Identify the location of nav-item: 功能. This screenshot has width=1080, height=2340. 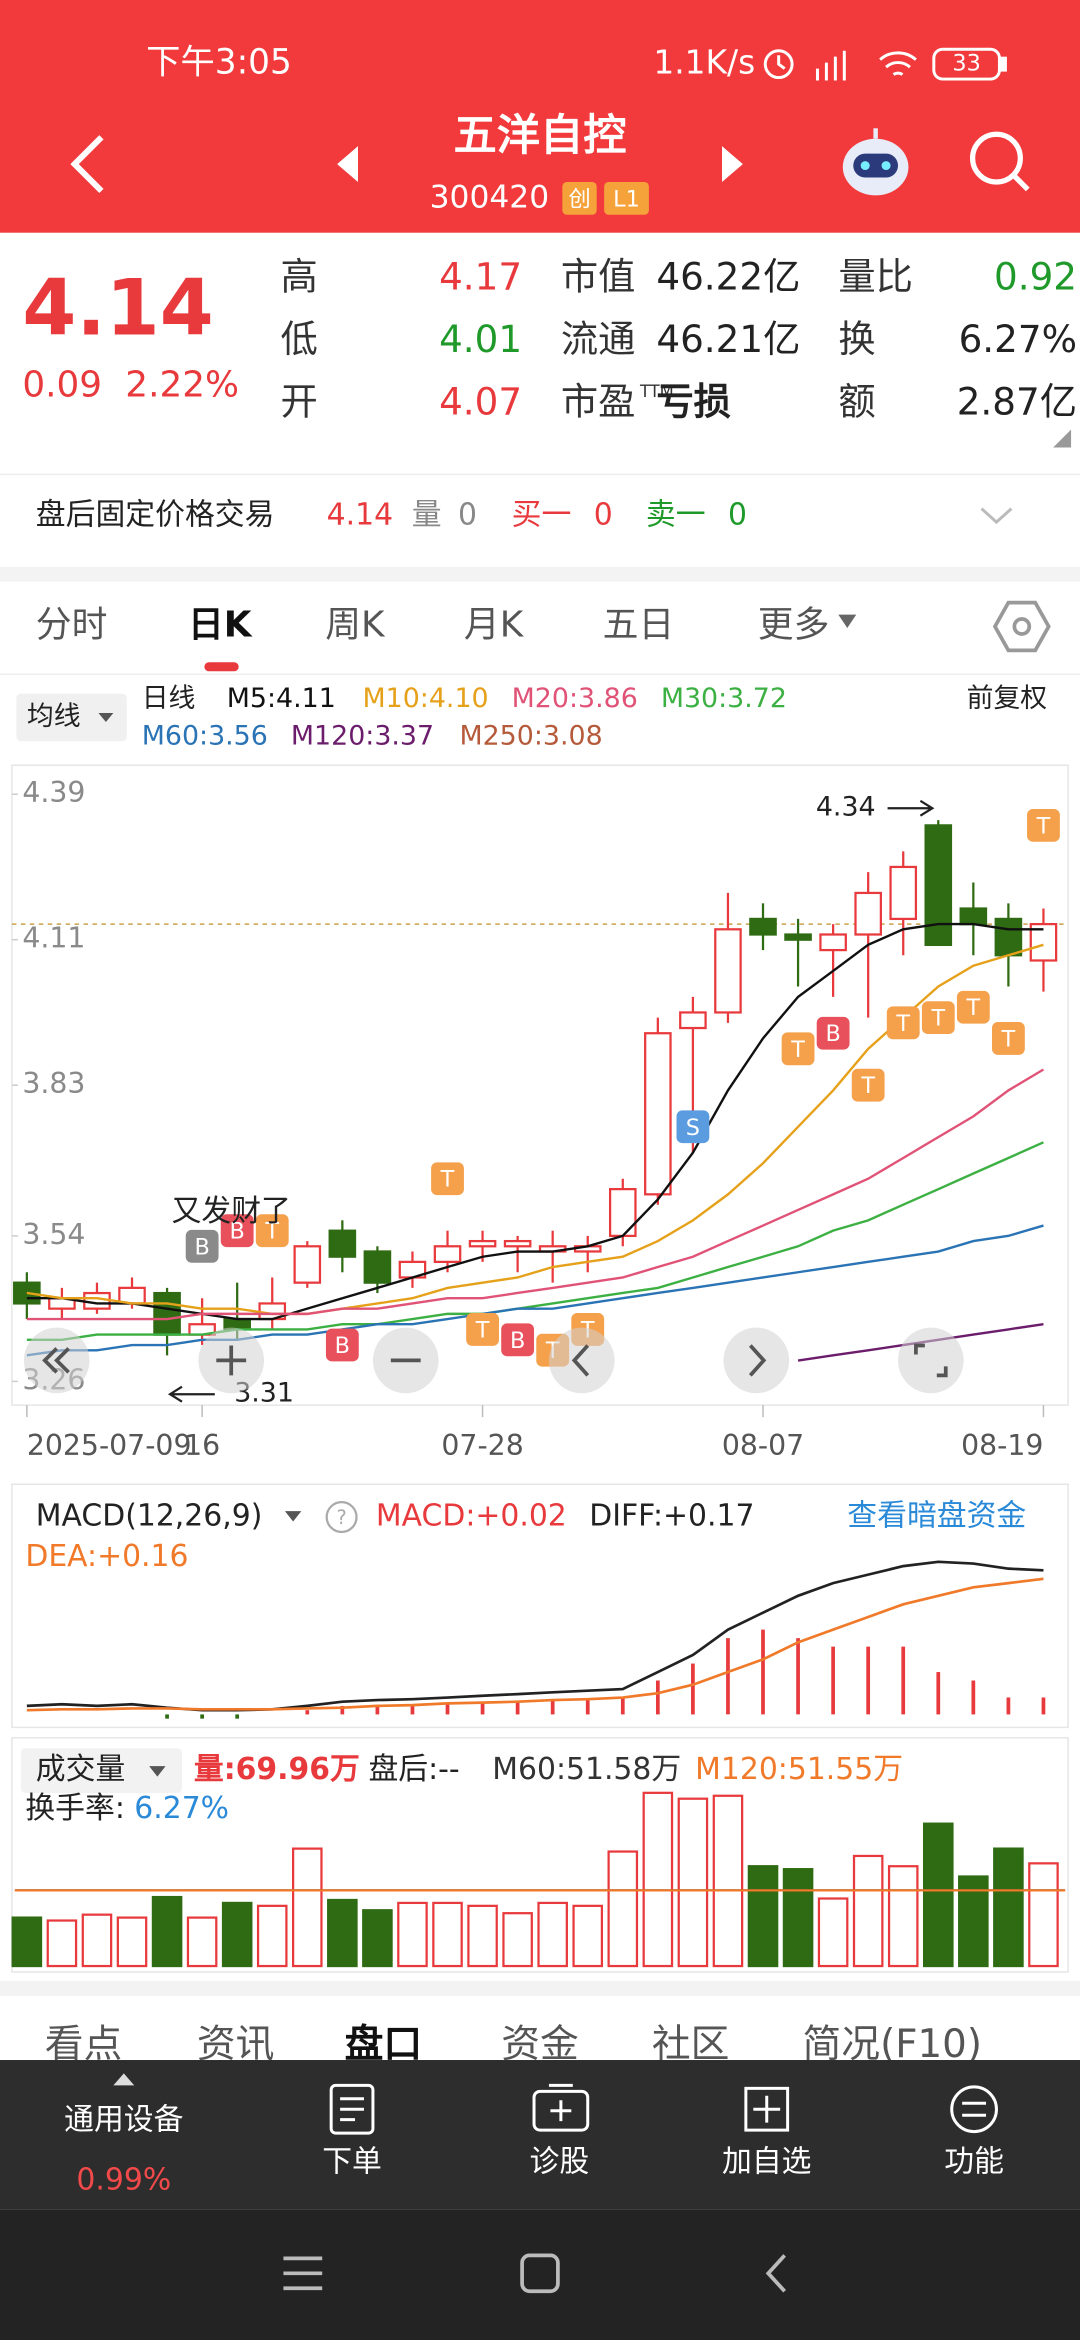
(974, 2161).